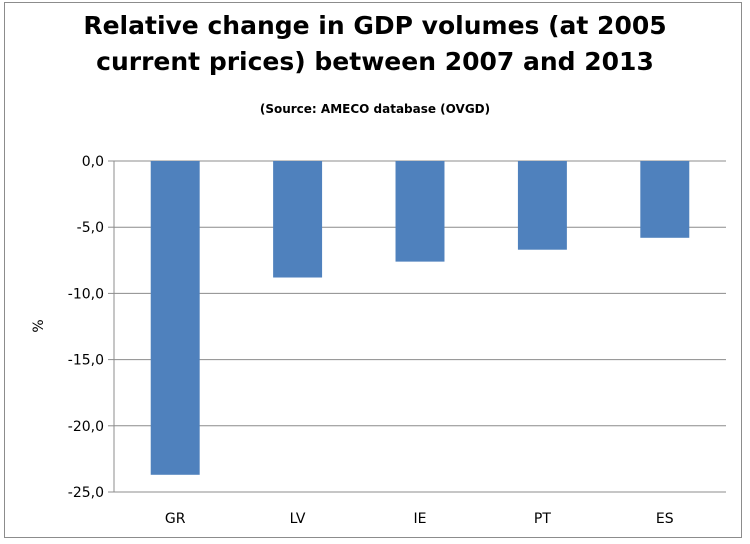 Image resolution: width=750 pixels, height=544 pixels. I want to click on y-tick-label: -25,0, so click(86, 493).